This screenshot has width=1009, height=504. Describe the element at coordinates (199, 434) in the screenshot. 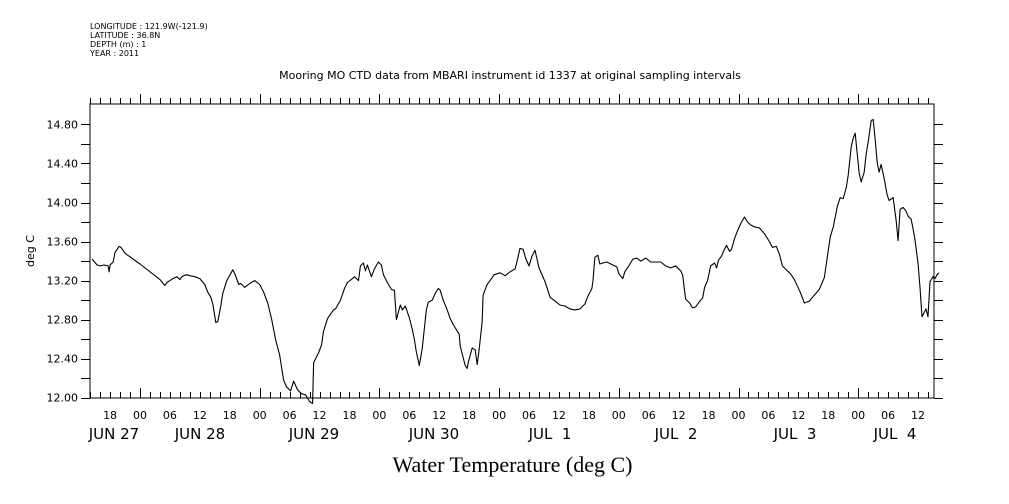

I see `x-day-label: JUN 28` at that location.